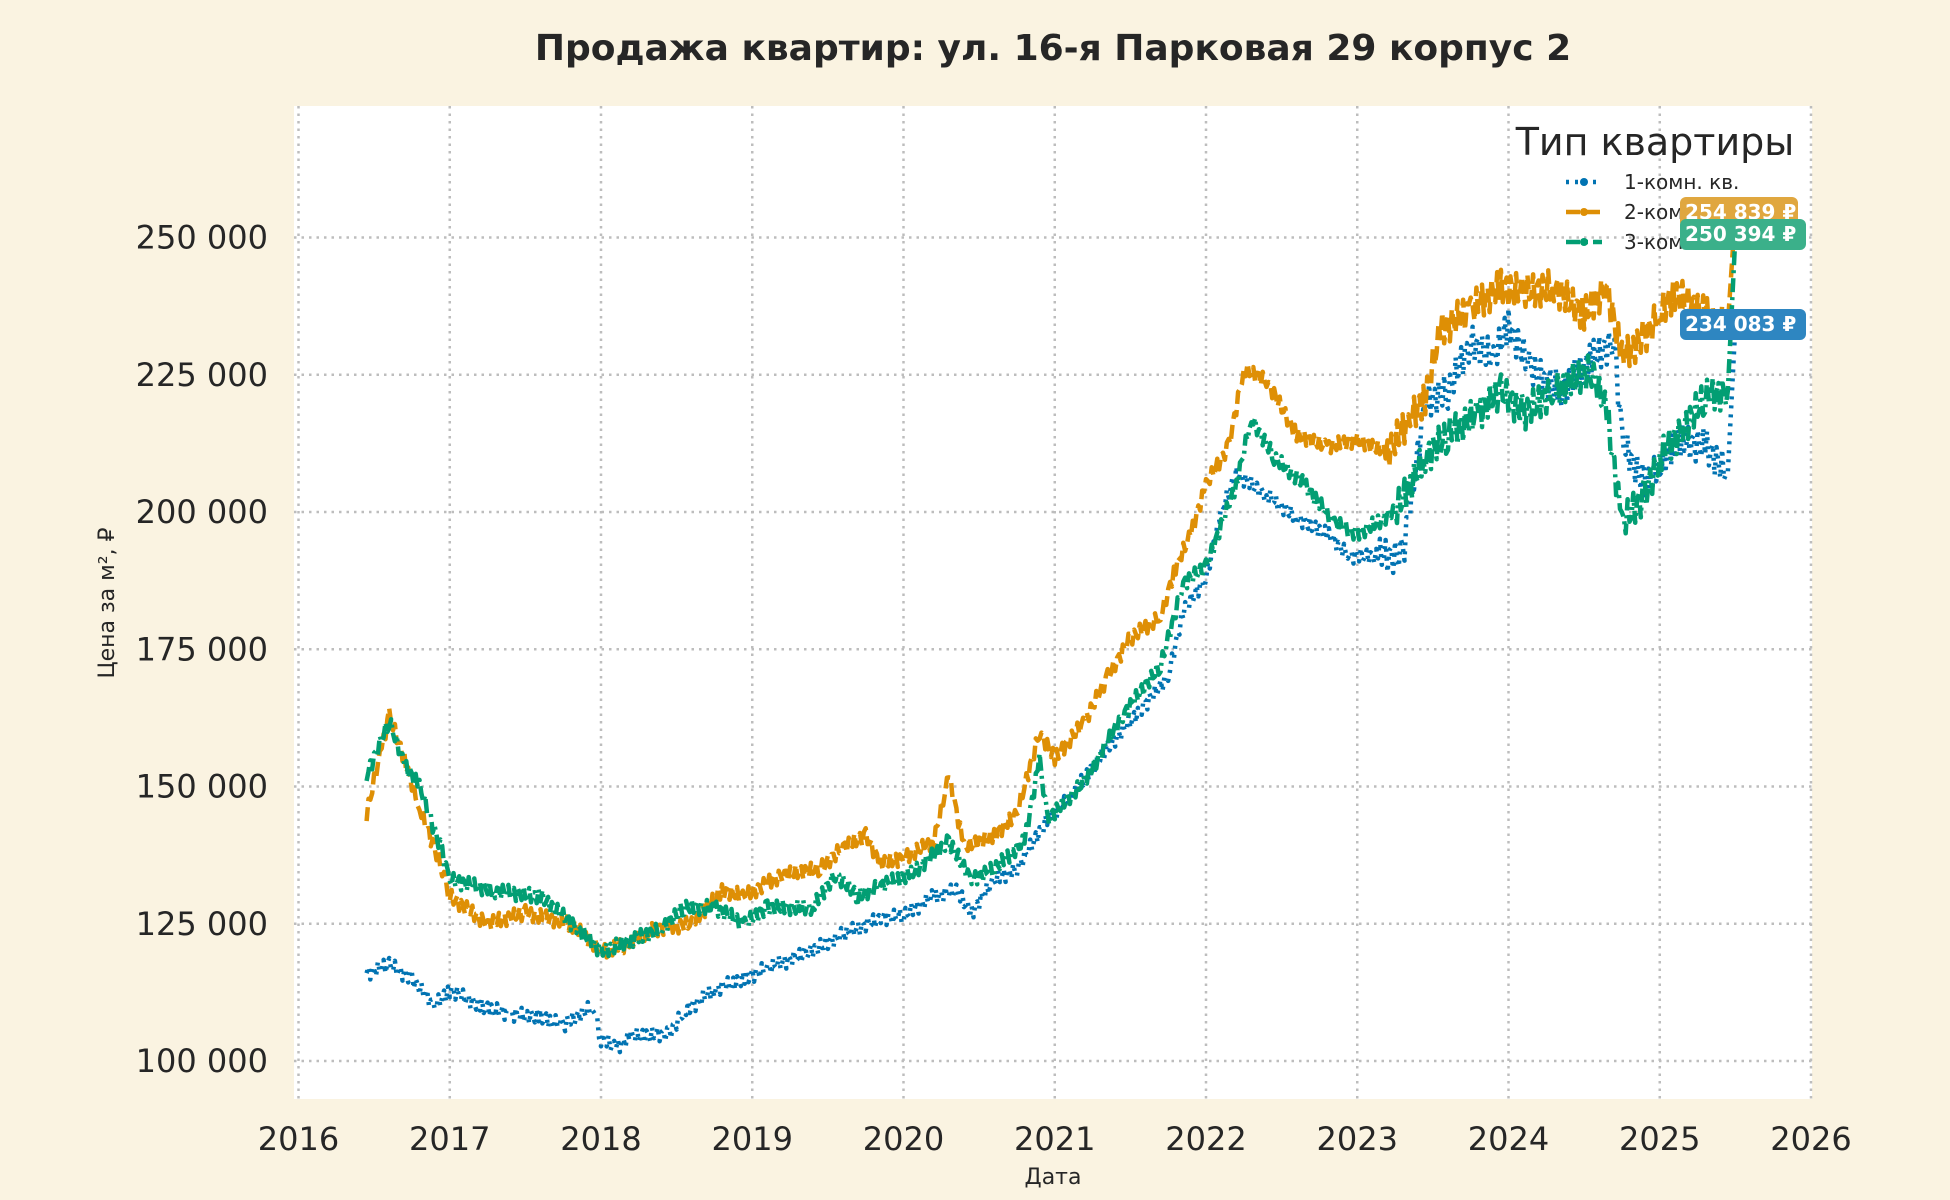 The height and width of the screenshot is (1200, 1950). Describe the element at coordinates (202, 1061) in the screenshot. I see `y-tick-label: 100 000` at that location.